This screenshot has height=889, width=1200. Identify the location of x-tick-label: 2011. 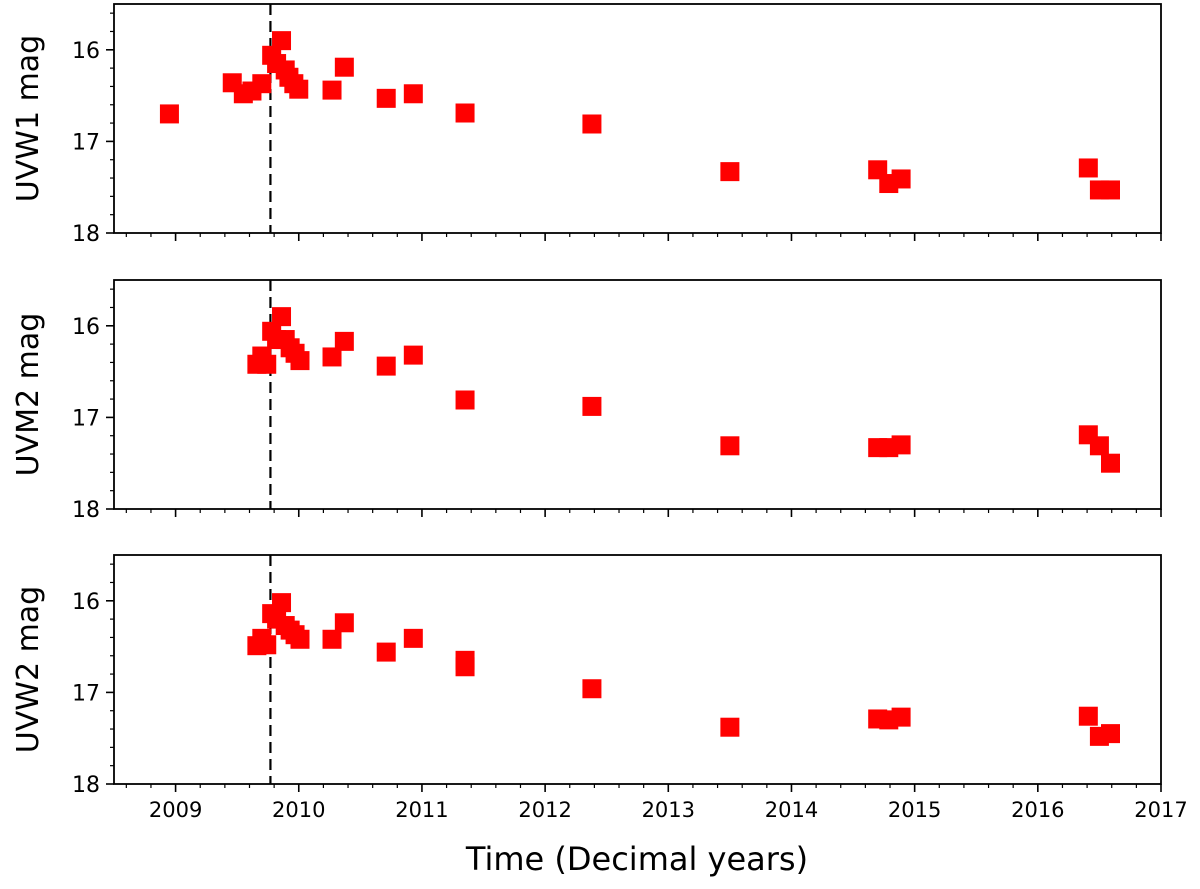
(421, 810).